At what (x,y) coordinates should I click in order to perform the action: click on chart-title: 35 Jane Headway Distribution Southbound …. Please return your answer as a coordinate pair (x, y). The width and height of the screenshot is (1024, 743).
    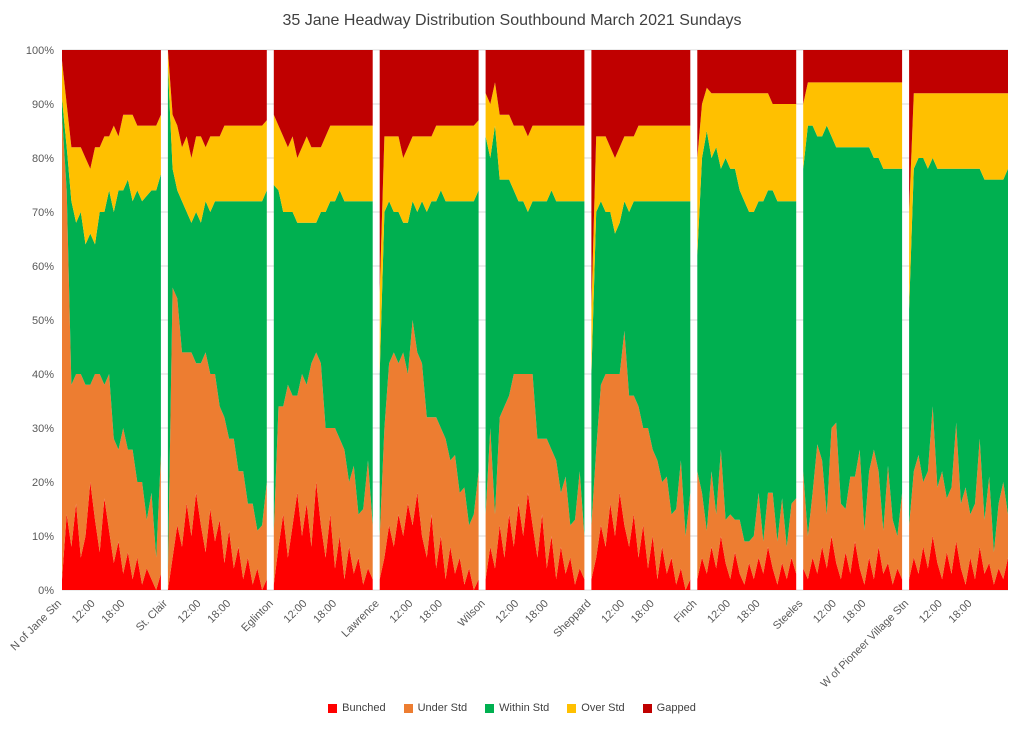
    Looking at the image, I should click on (512, 20).